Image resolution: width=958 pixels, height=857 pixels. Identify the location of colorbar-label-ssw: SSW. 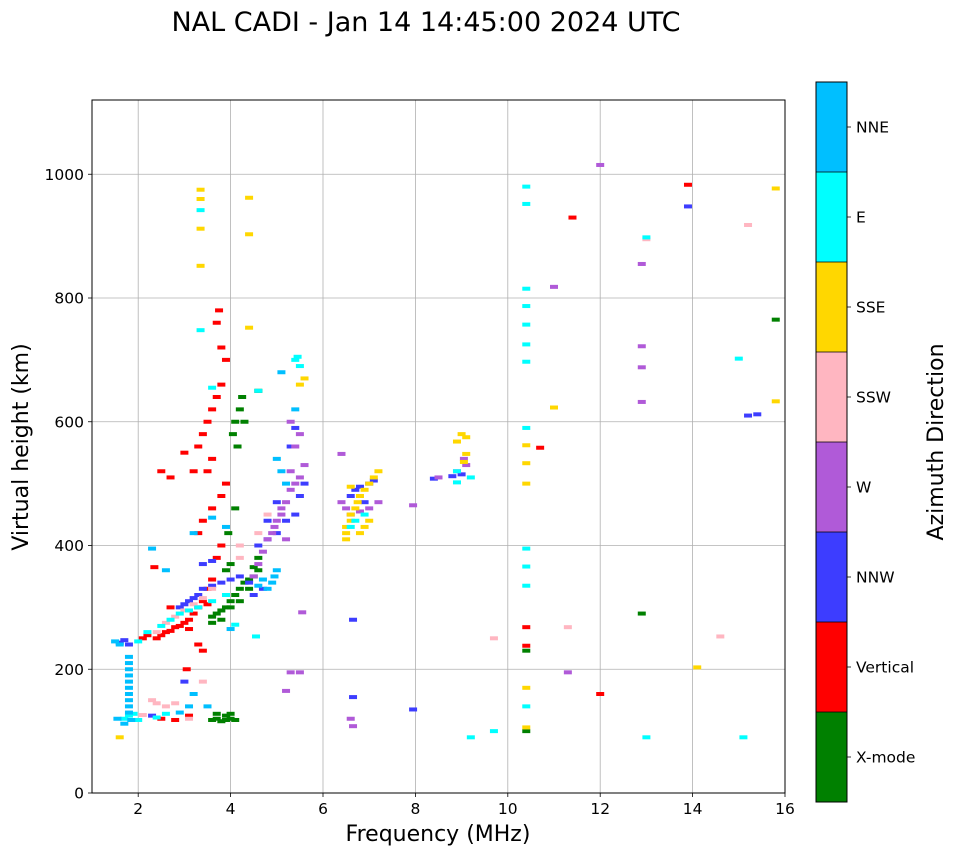
(873, 398).